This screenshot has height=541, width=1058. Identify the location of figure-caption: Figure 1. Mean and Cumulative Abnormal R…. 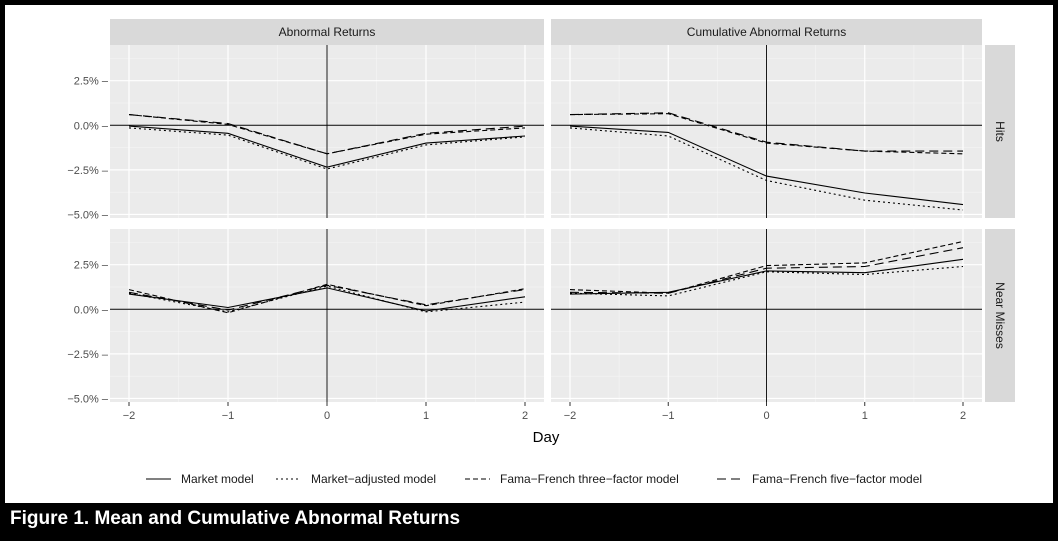
(235, 518).